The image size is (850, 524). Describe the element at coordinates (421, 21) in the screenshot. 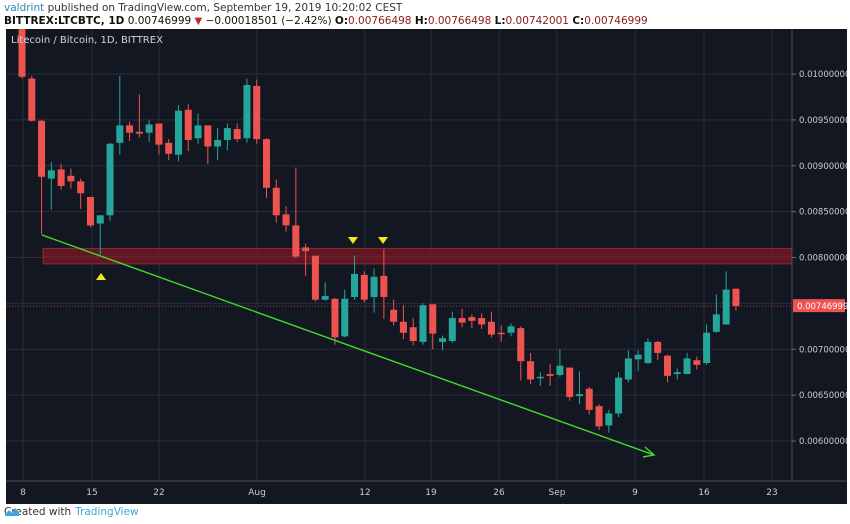

I see `high-label: H:` at that location.